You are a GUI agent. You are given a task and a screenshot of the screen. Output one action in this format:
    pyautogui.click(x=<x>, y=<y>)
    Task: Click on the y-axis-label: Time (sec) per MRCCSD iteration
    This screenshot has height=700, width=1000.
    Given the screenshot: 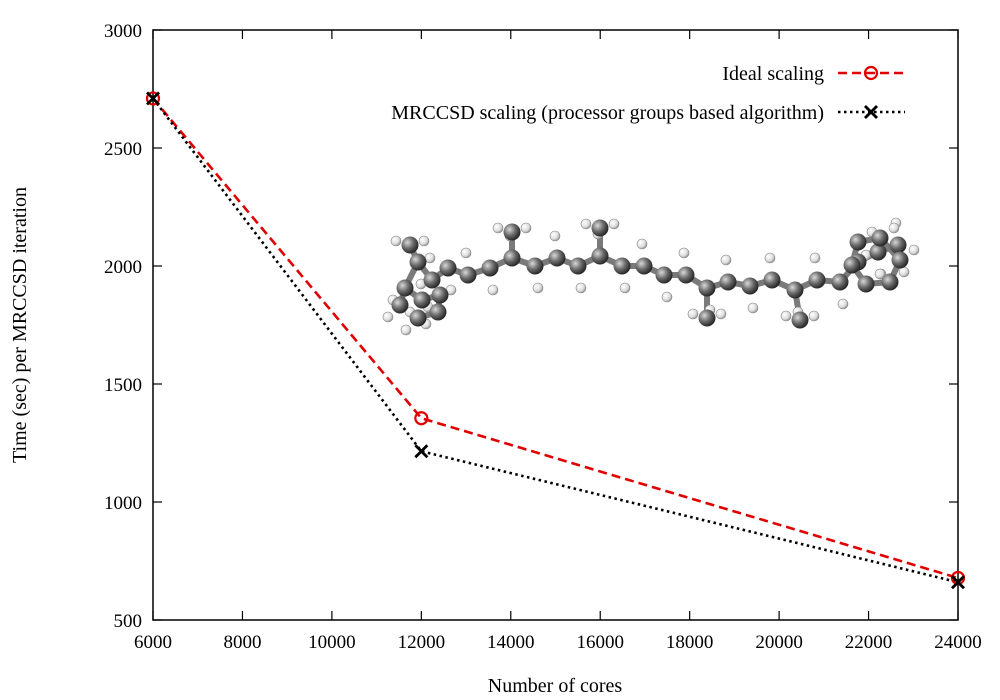 What is the action you would take?
    pyautogui.click(x=20, y=325)
    